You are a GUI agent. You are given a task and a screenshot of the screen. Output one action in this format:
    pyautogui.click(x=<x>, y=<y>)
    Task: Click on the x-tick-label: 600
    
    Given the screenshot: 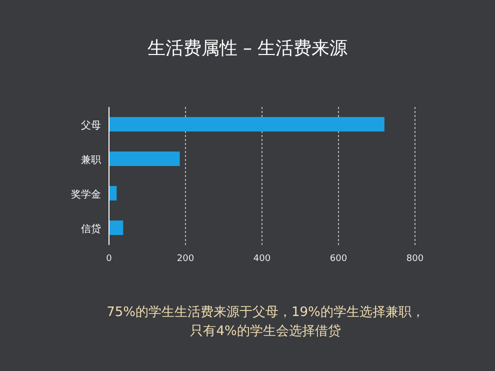 What is the action you would take?
    pyautogui.click(x=339, y=259)
    